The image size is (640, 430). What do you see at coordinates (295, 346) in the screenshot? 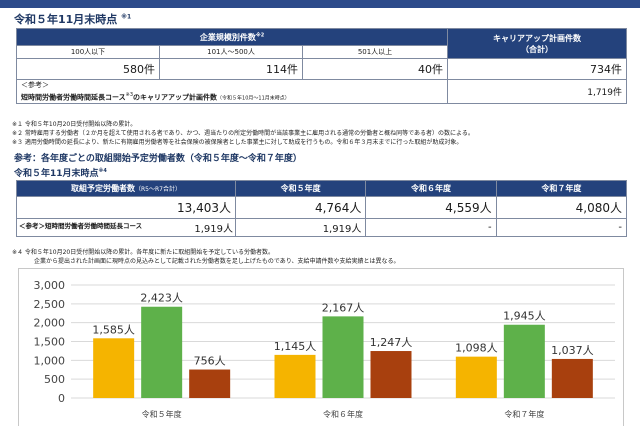
I see `data-label: 1,145人` at bounding box center [295, 346].